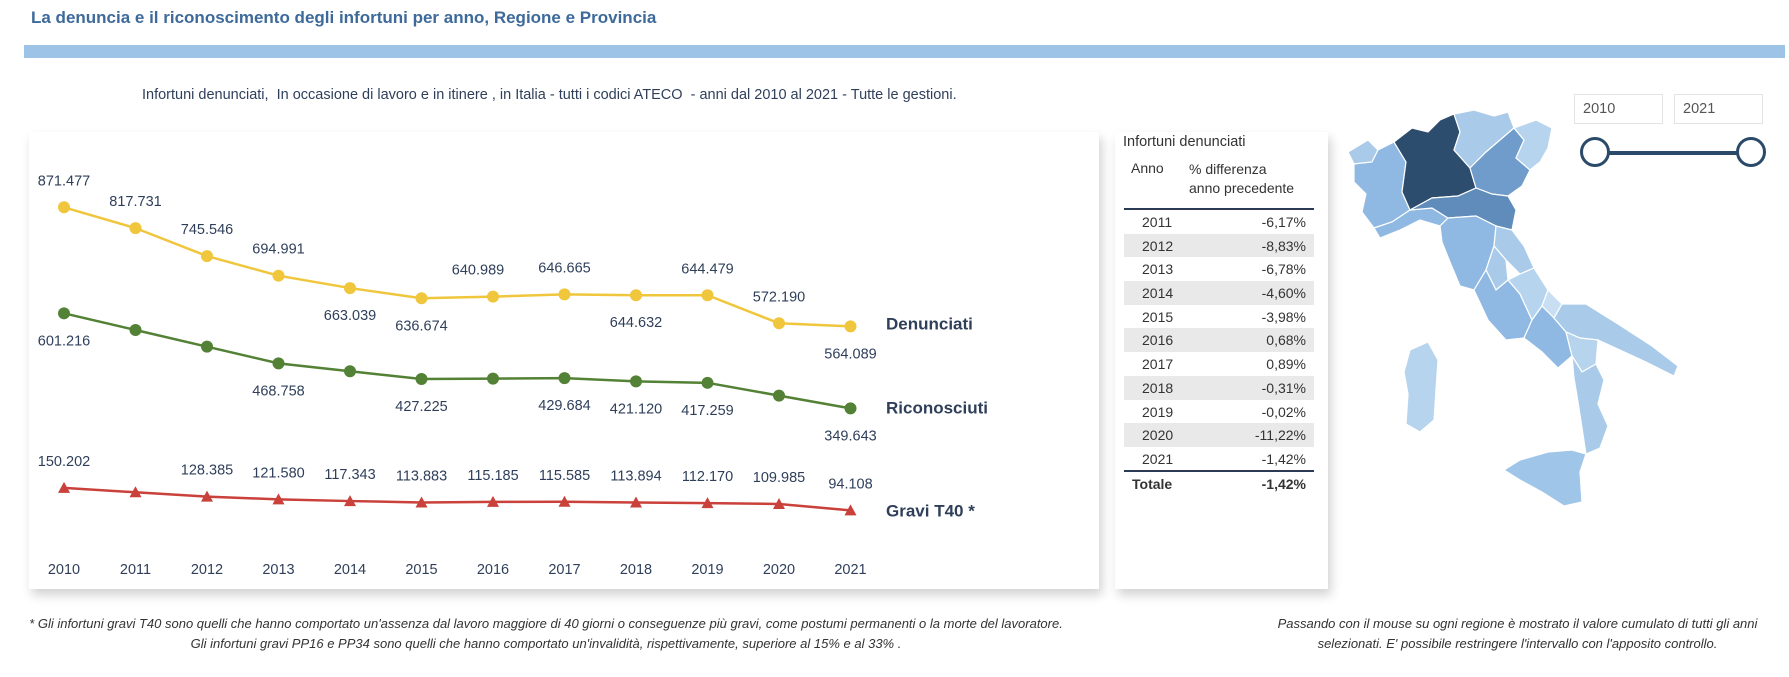  Describe the element at coordinates (850, 436) in the screenshot. I see `data-label: 349.643` at that location.